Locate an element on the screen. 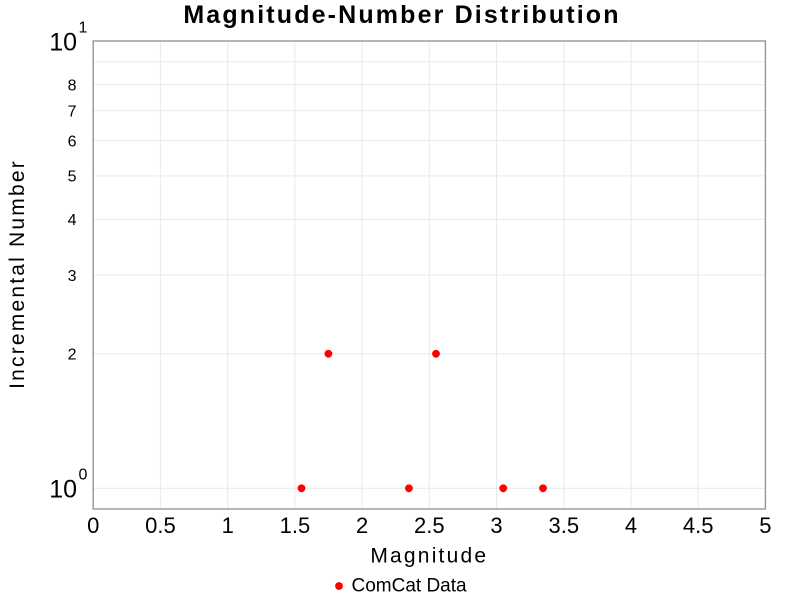 This screenshot has height=605, width=800. svg-text: 0.5 is located at coordinates (160, 525).